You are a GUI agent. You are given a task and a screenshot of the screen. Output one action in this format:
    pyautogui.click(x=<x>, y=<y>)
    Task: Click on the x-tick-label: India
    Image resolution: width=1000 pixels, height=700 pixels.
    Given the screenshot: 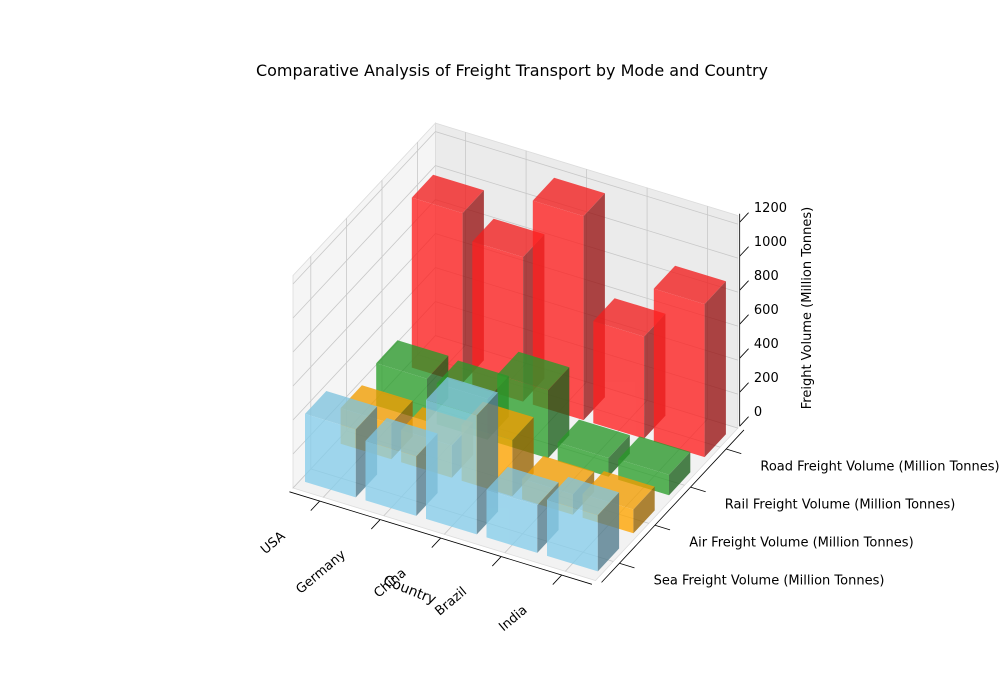 What is the action you would take?
    pyautogui.click(x=513, y=619)
    